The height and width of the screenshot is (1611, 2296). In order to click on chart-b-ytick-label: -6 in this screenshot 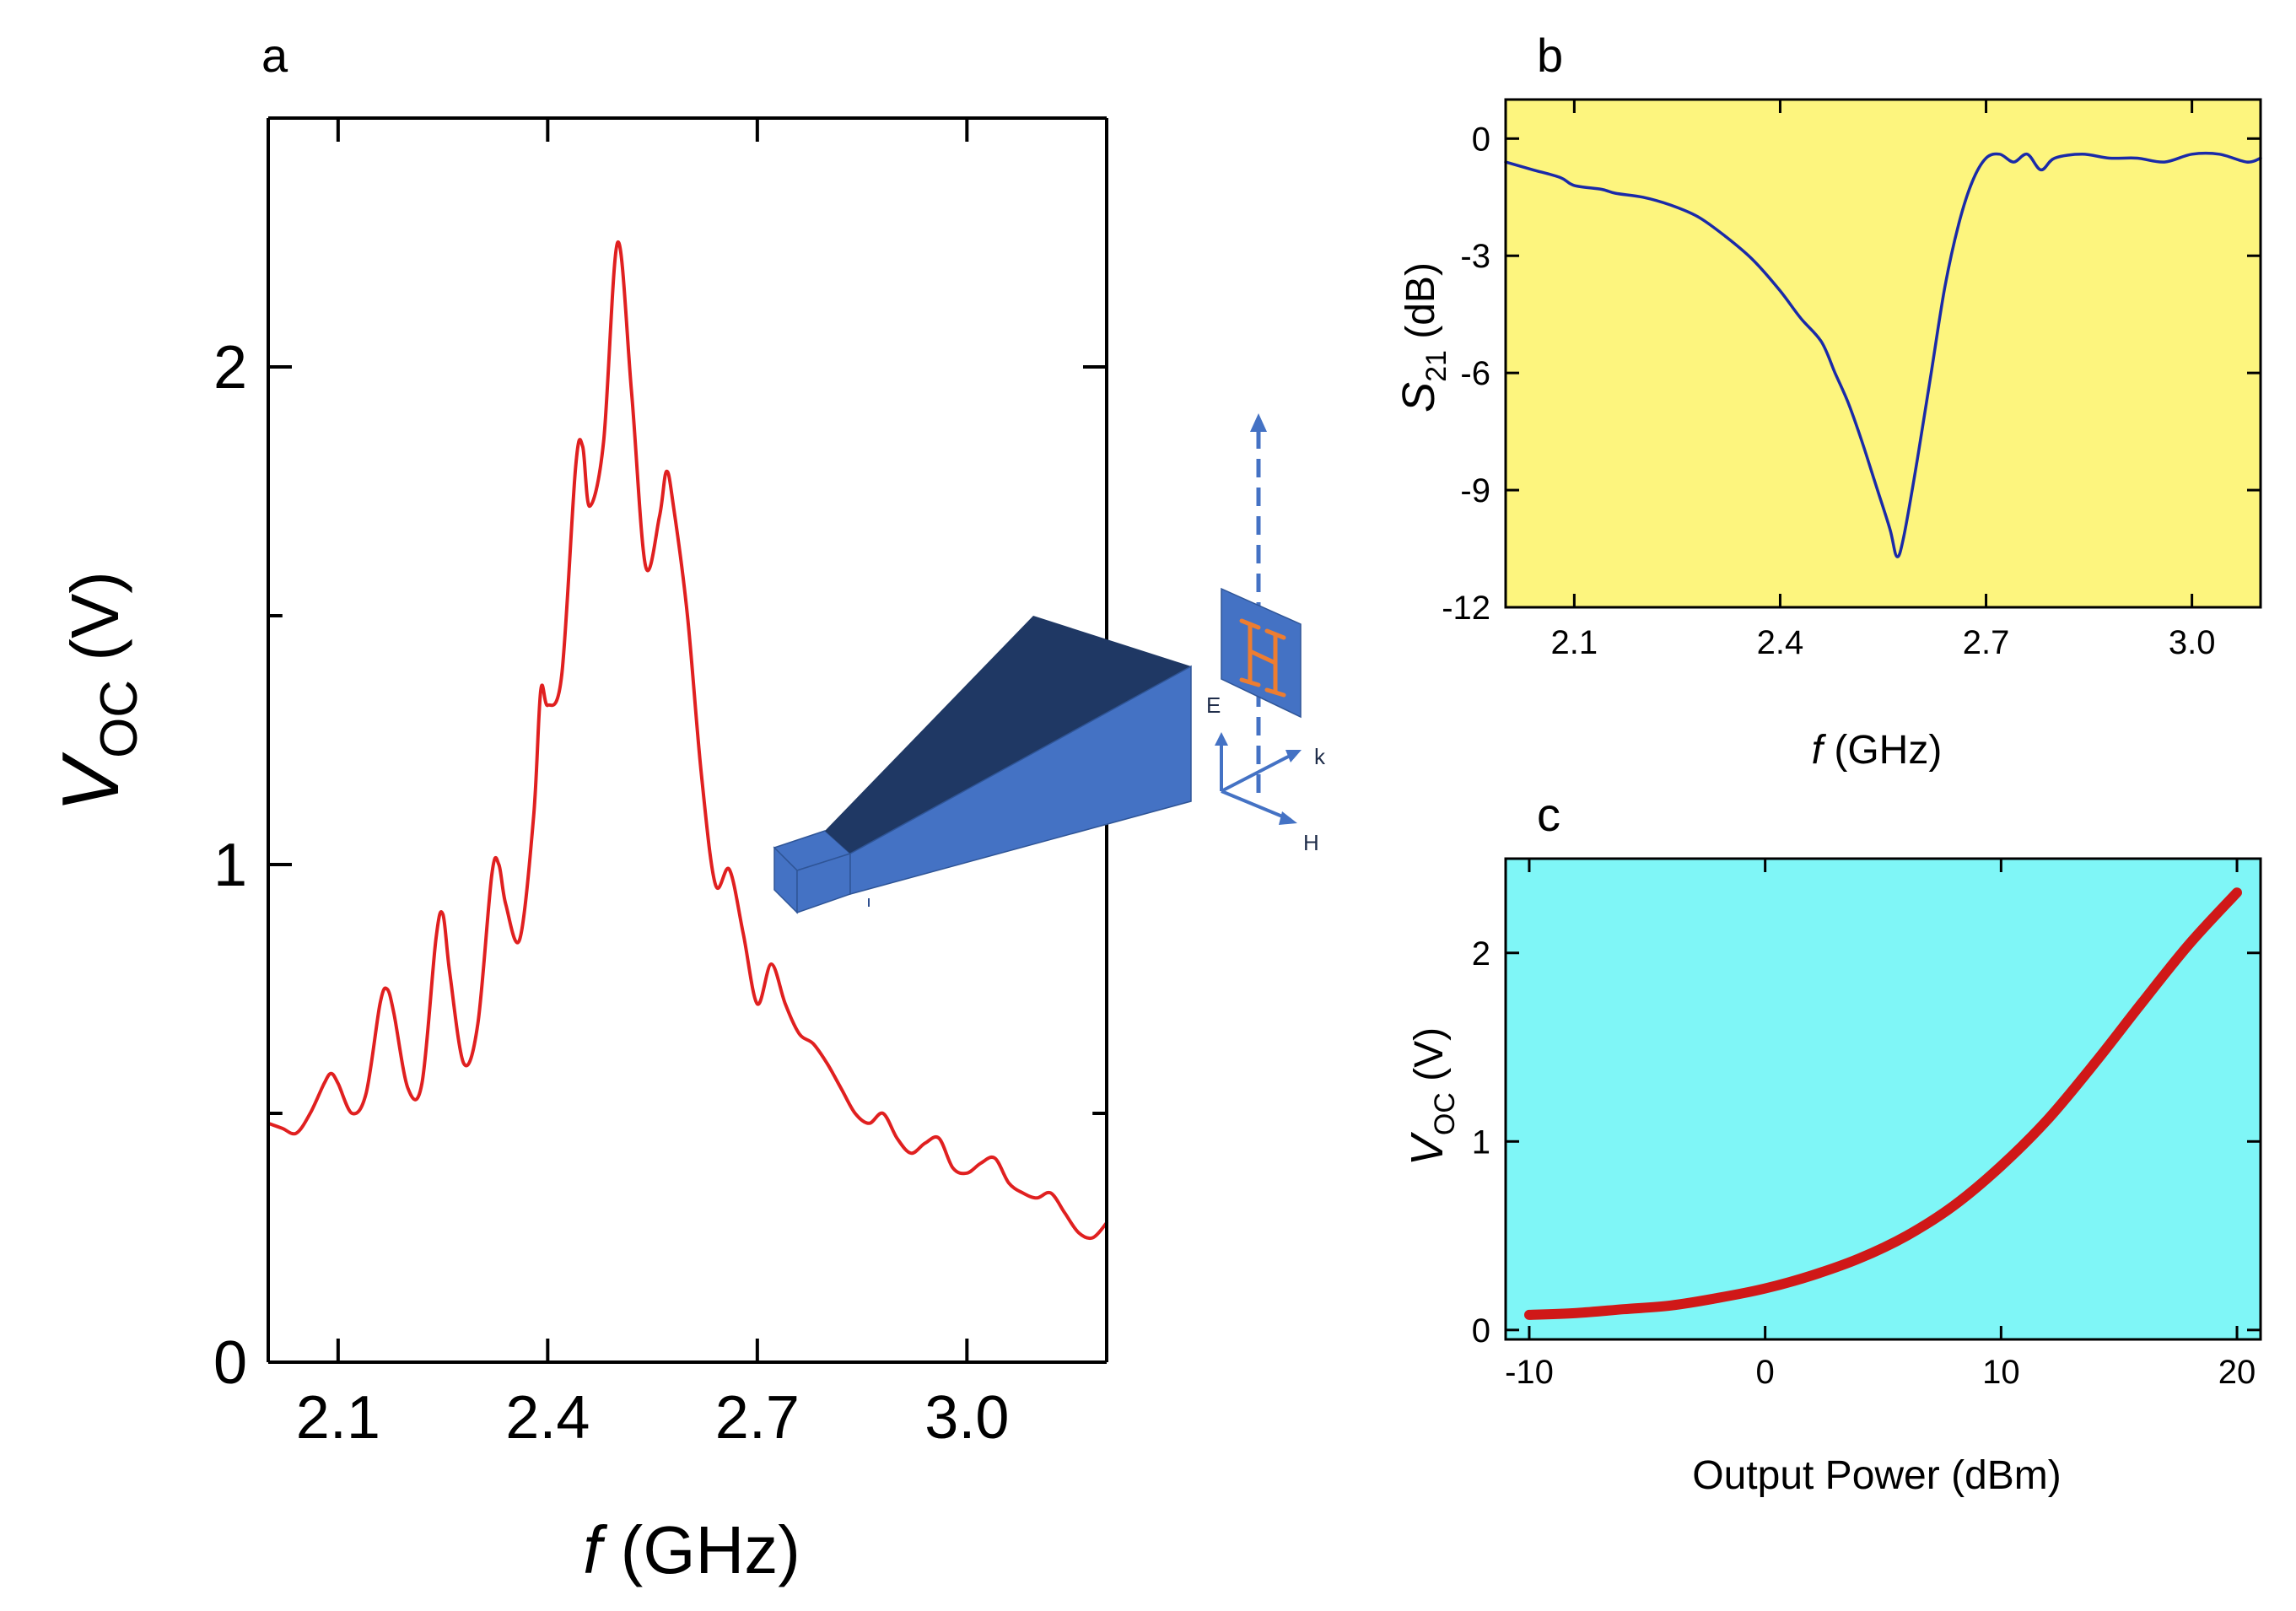, I will do `click(1475, 373)`.